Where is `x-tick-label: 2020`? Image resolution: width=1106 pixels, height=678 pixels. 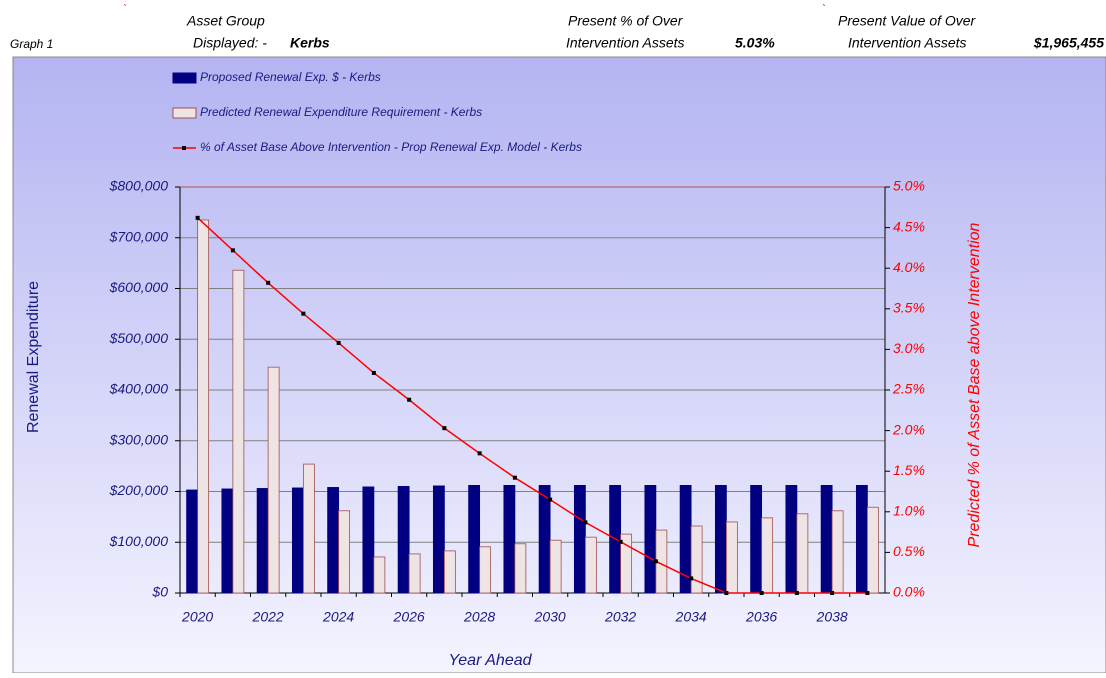 x-tick-label: 2020 is located at coordinates (197, 617).